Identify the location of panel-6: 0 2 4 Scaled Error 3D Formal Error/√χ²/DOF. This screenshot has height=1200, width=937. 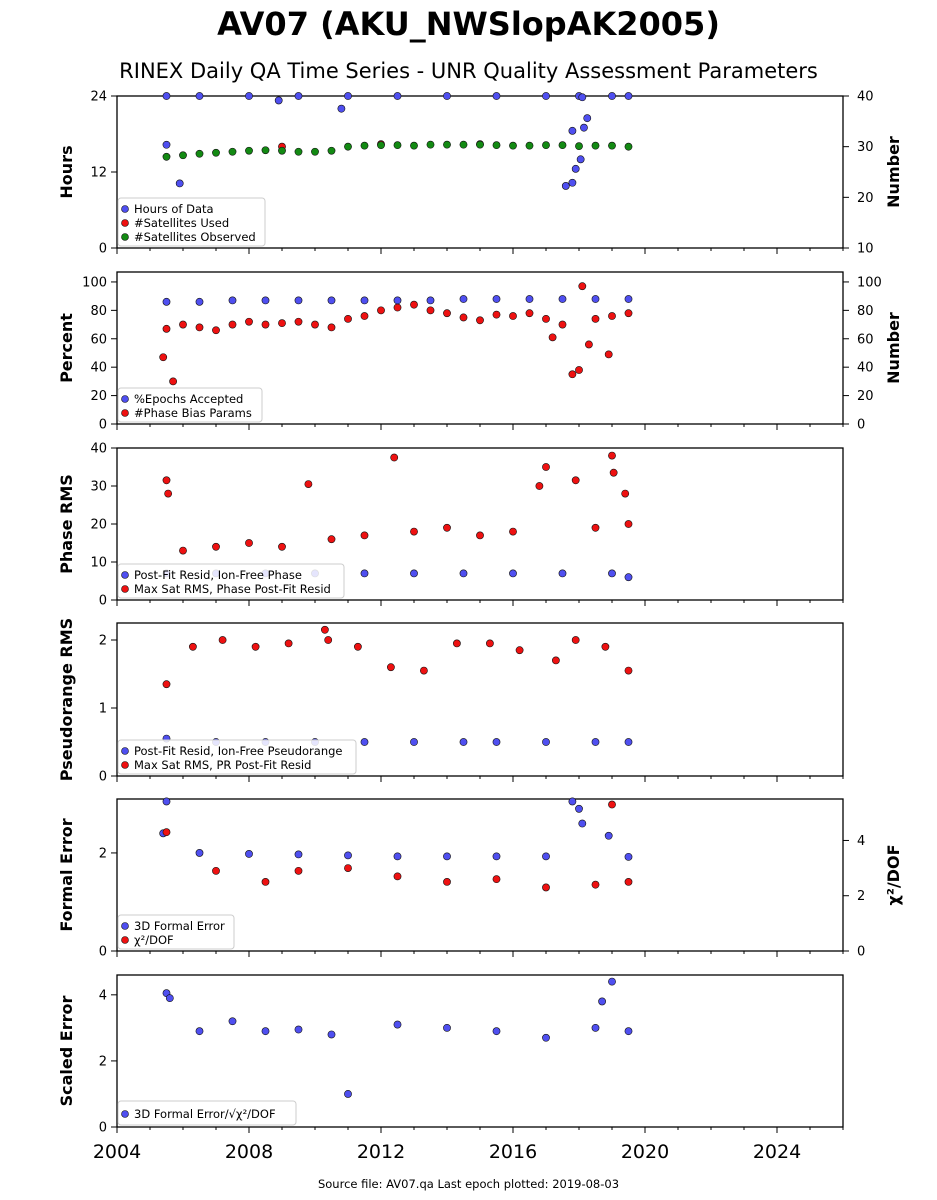
(450, 1055).